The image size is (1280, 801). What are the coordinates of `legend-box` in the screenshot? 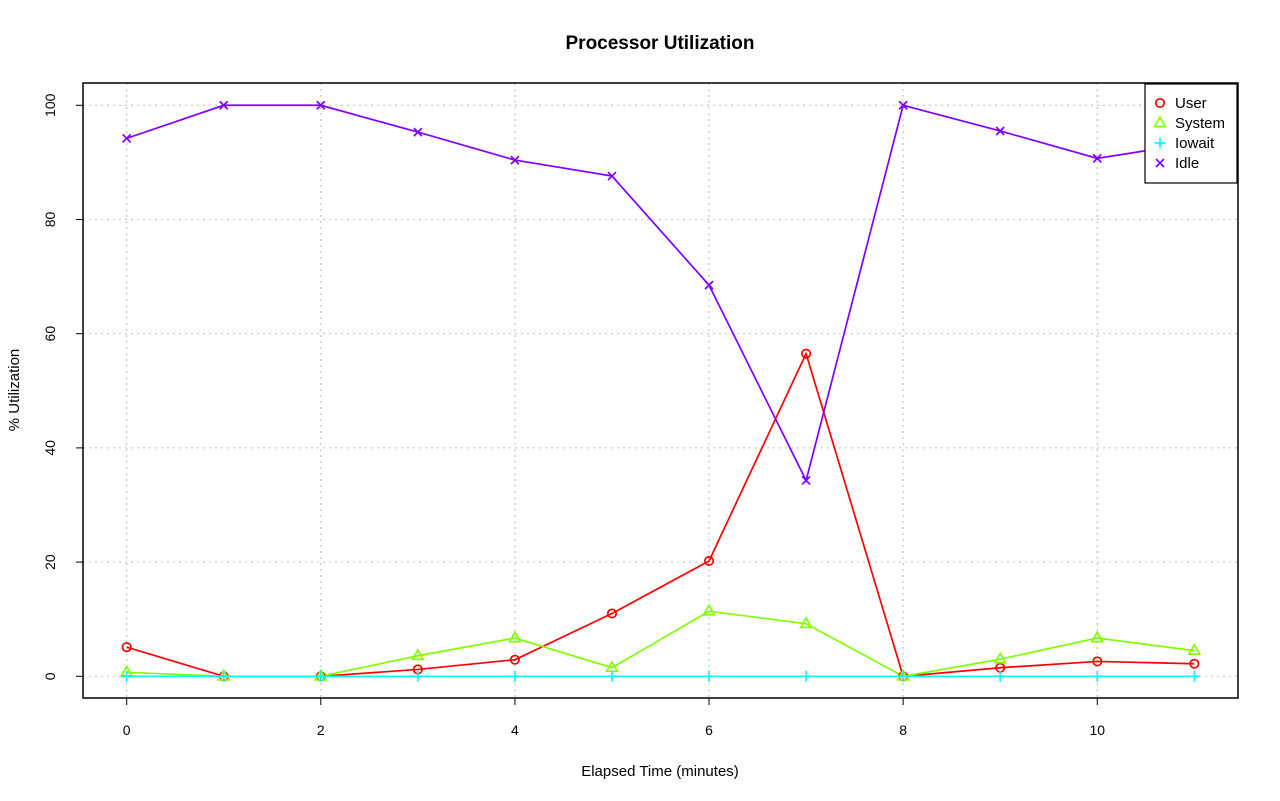 It's located at (1191, 133).